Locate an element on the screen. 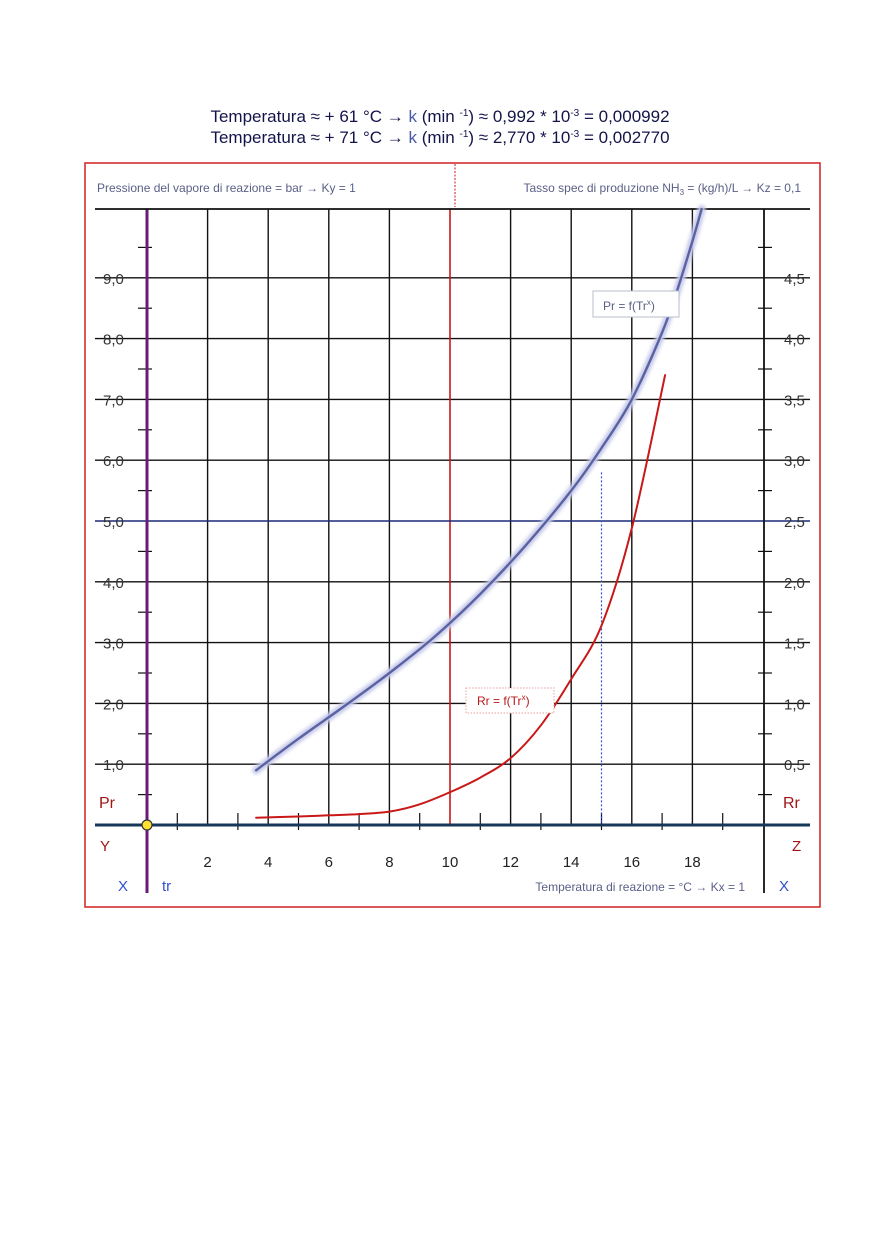  bottom-axis-tick-labels: 2 4 6 8 10 12 14 16 18 is located at coordinates (451, 862).